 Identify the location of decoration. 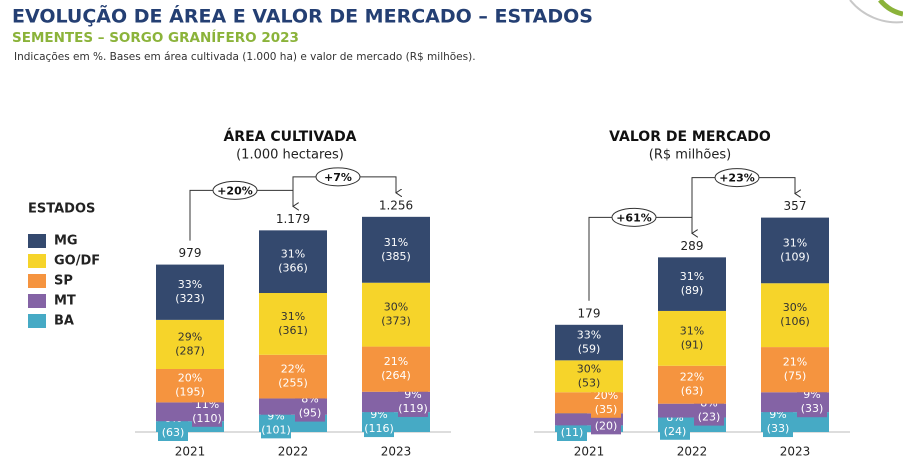
(876, 12).